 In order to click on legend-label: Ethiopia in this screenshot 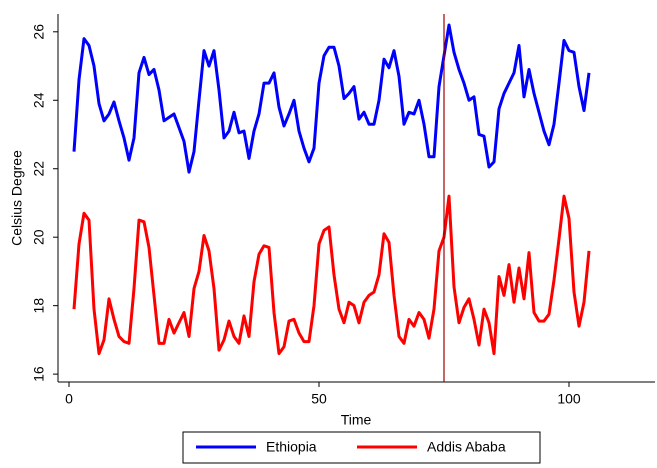, I will do `click(291, 447)`.